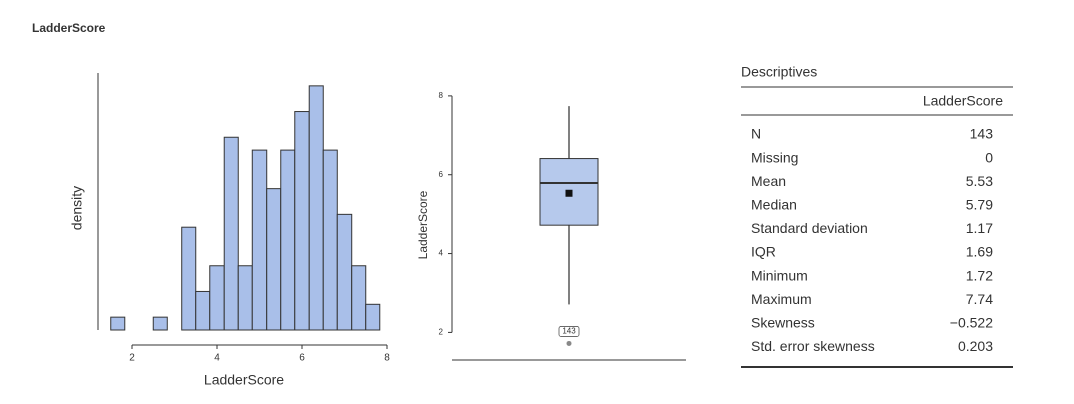 The image size is (1074, 404). What do you see at coordinates (813, 346) in the screenshot?
I see `row-label: Std. error skewness` at bounding box center [813, 346].